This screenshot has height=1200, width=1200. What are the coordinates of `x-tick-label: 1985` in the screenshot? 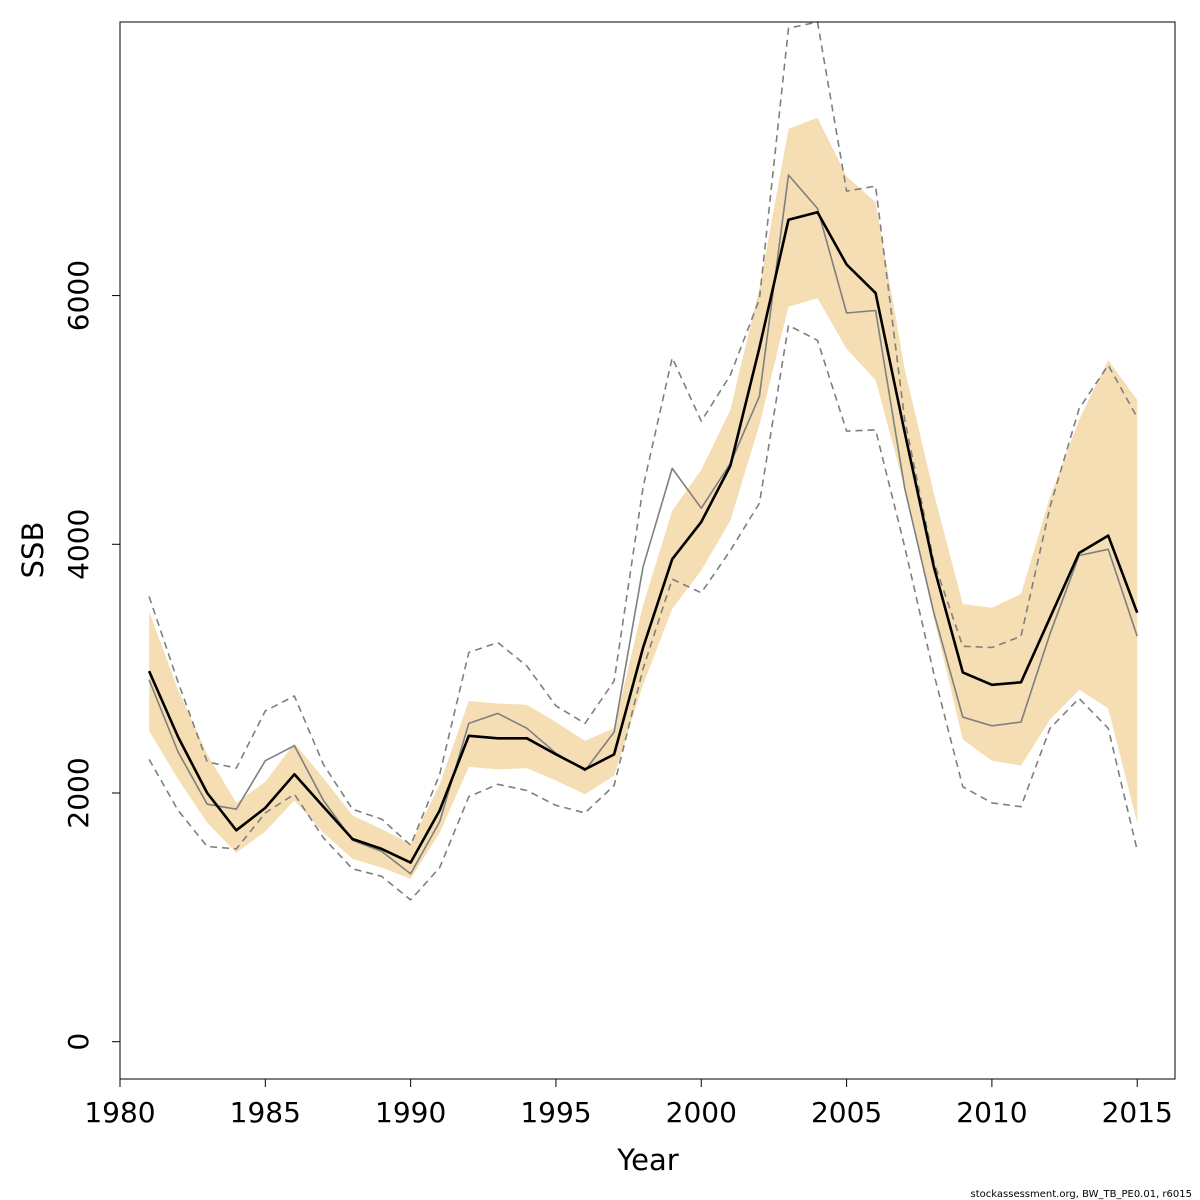 It's located at (265, 1112).